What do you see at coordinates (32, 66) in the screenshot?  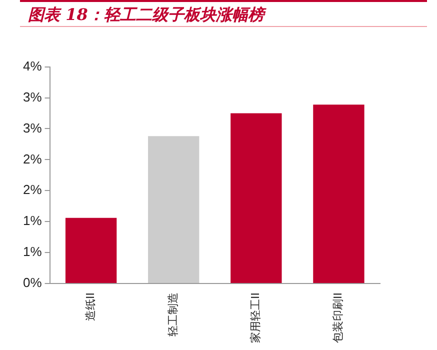 I see `y-tick-label: 4%` at bounding box center [32, 66].